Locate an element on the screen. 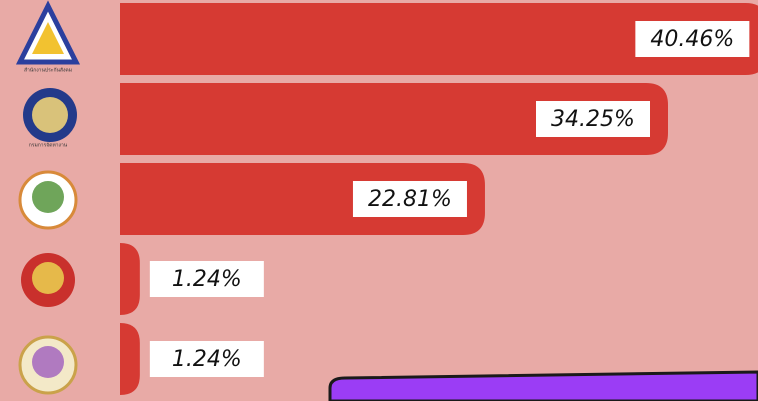  category-label: กรมการจัดหางาน is located at coordinates (48, 146).